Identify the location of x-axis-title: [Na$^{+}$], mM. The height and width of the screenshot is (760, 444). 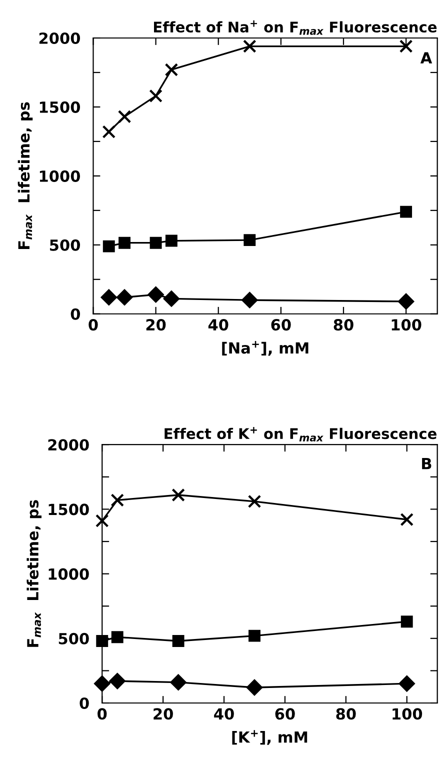
(265, 348).